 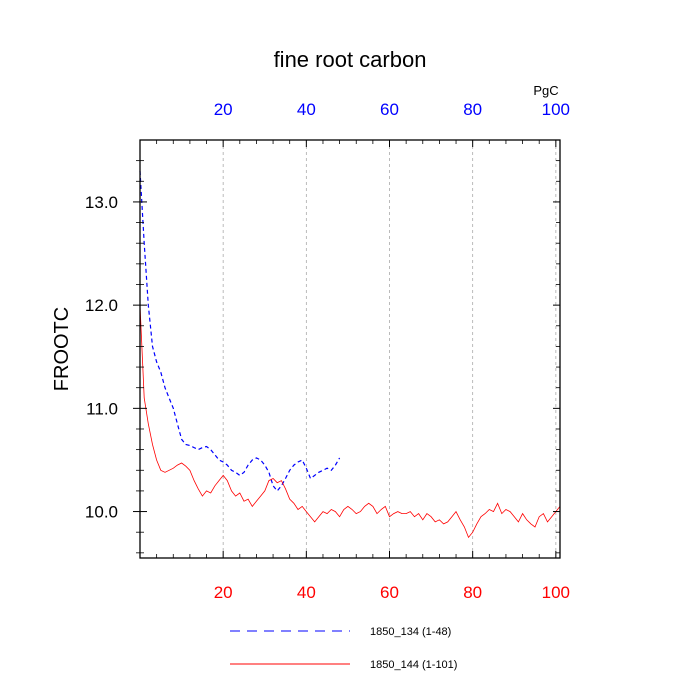 I want to click on x-top-tick-label: 60, so click(x=389, y=109).